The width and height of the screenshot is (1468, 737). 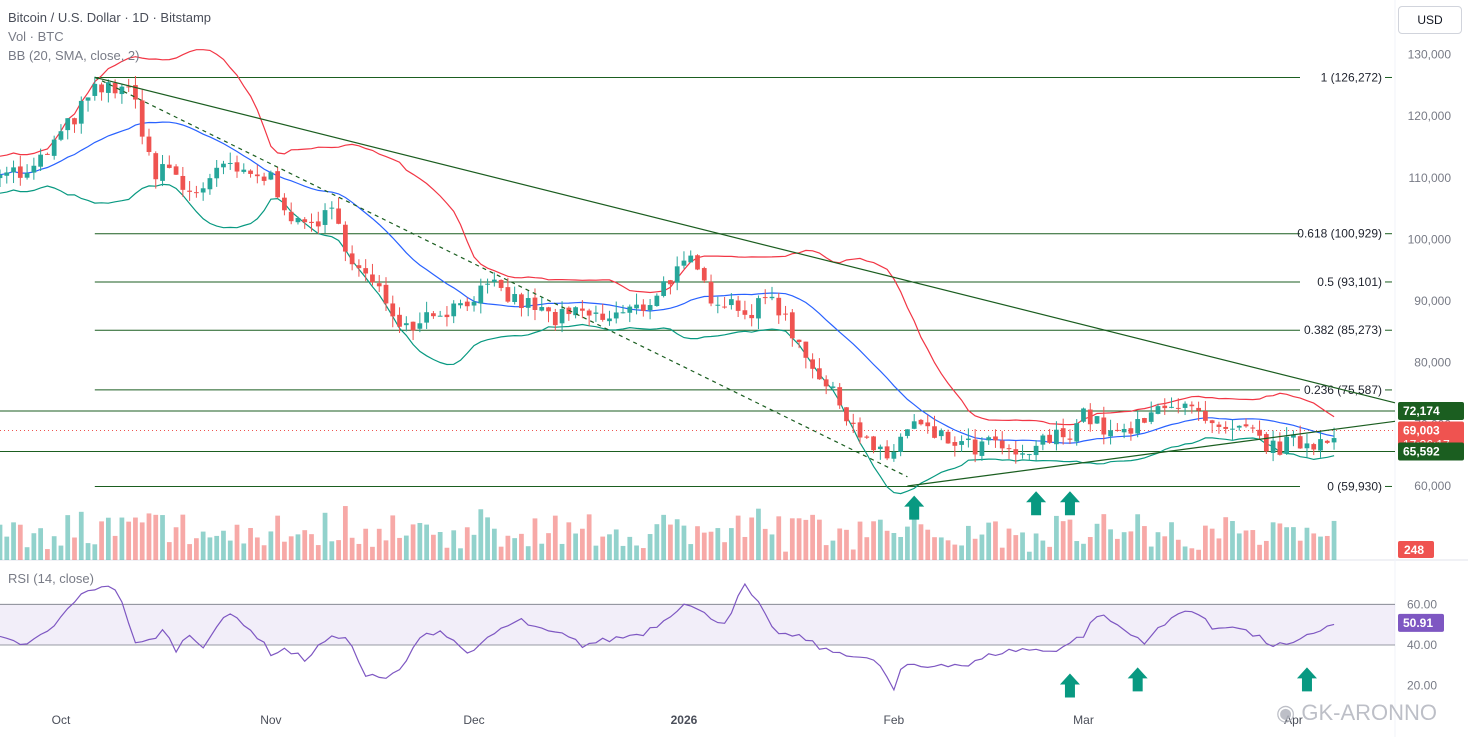 What do you see at coordinates (697, 624) in the screenshot?
I see `rsi-band-background` at bounding box center [697, 624].